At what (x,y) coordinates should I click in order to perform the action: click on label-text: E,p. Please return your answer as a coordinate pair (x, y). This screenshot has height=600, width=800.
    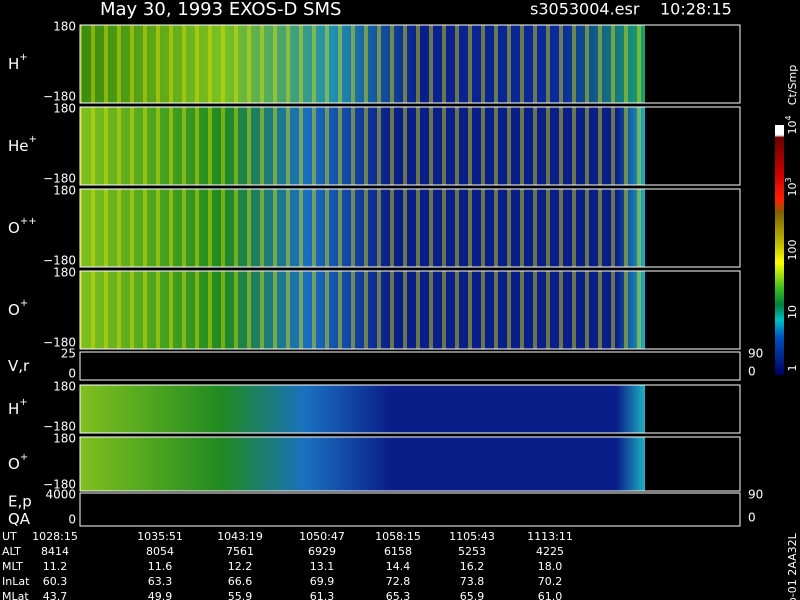
    Looking at the image, I should click on (20, 501).